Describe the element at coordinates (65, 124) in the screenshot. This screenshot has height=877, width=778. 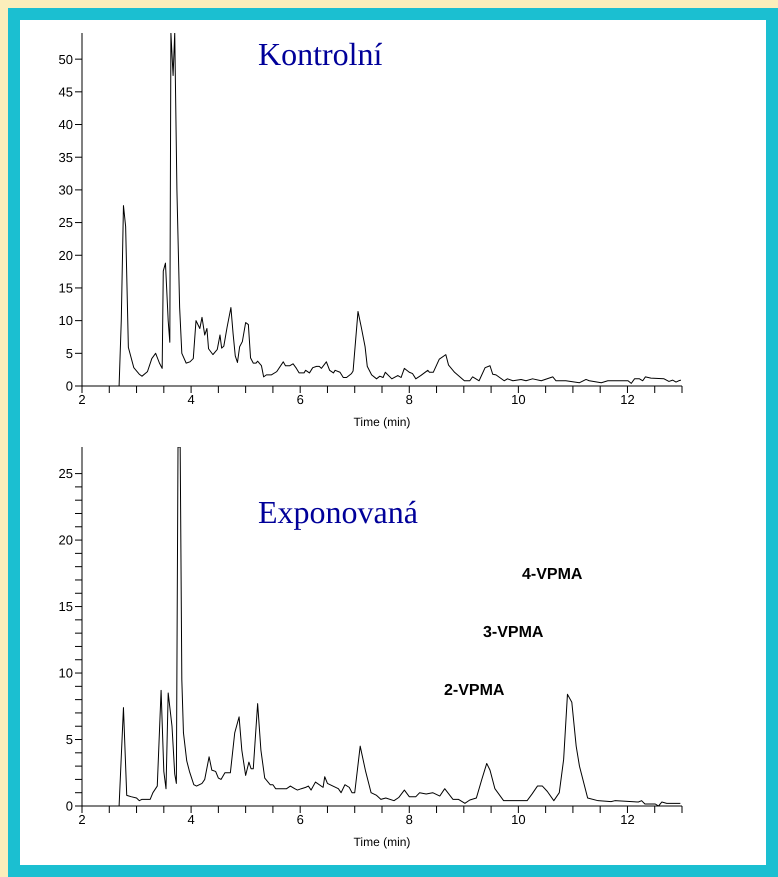
I see `y-tick-label: 40` at that location.